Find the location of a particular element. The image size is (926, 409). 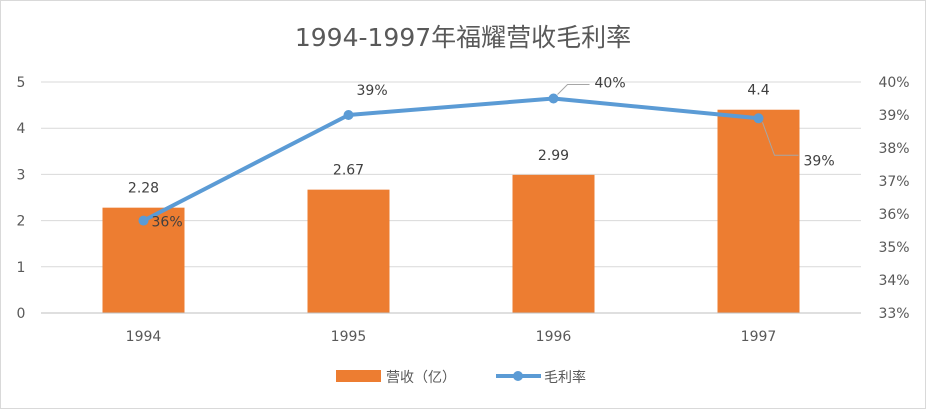

left-axis-tick-label: 3 is located at coordinates (21, 175).